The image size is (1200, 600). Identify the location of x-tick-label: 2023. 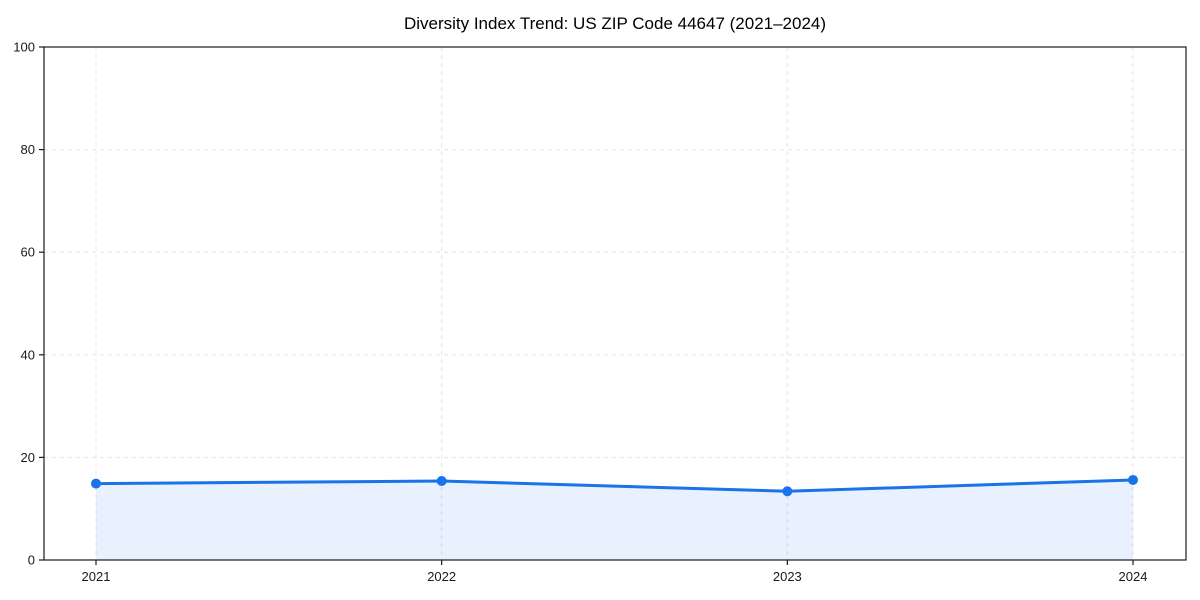
(787, 576).